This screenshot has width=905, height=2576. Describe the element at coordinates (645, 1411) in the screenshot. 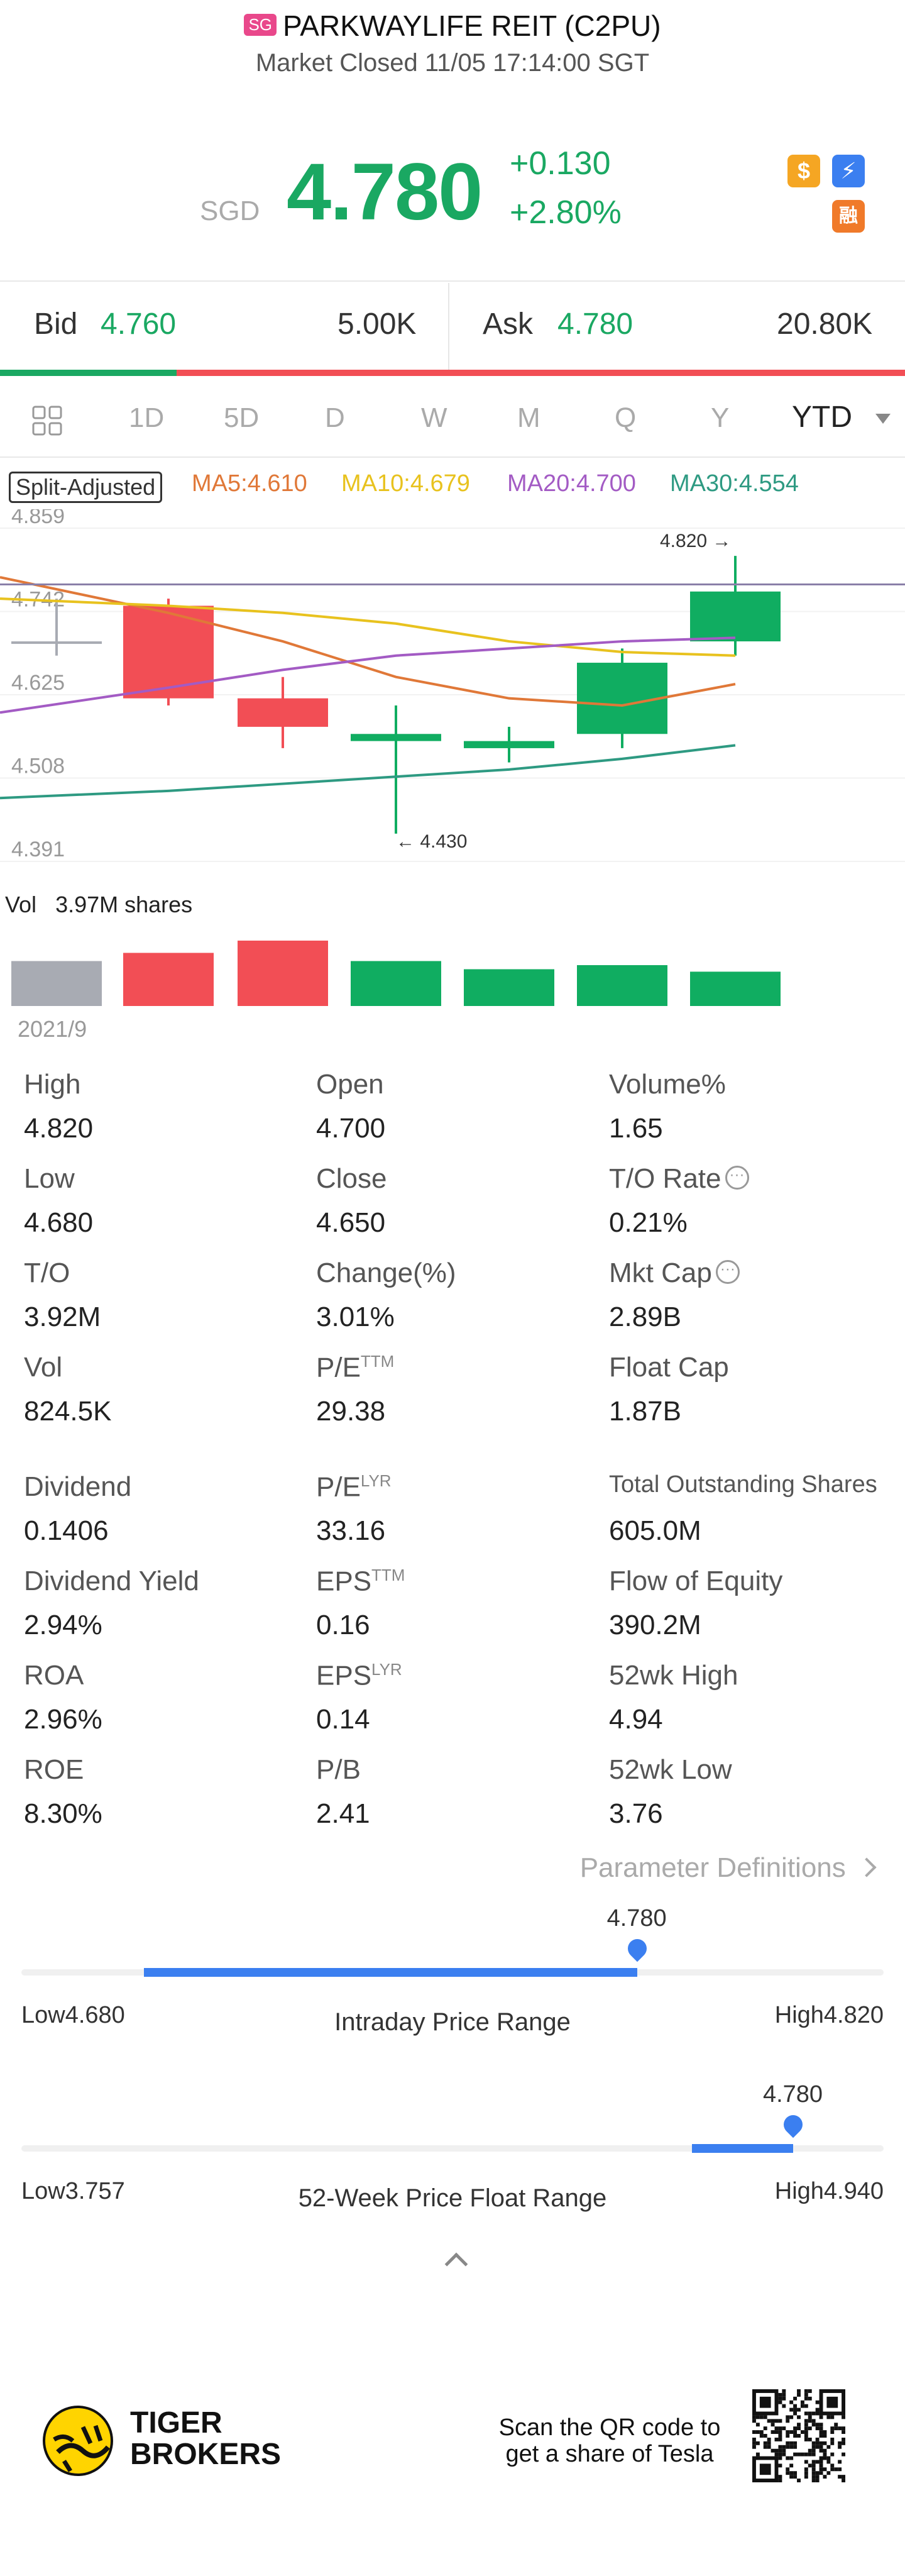

I see `stat-value: 1.87B` at that location.